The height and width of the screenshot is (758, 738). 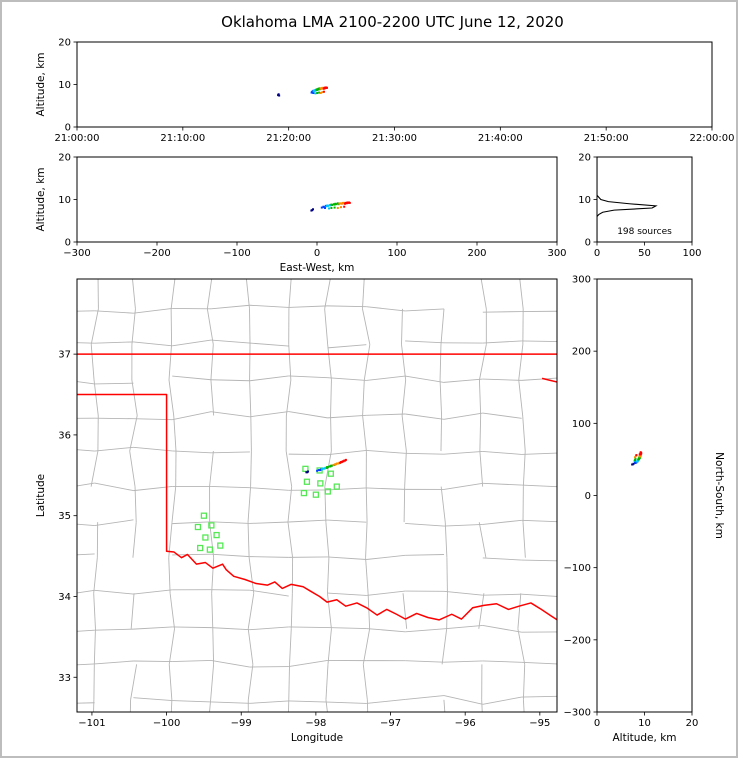 I want to click on lma-station-markers, so click(x=267, y=509).